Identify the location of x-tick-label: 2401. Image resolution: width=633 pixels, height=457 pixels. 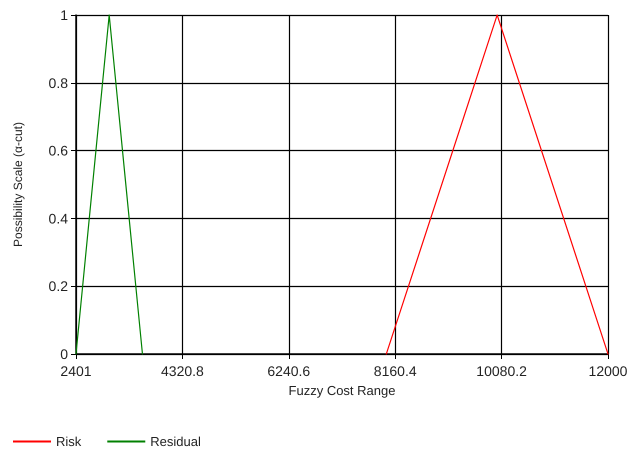
(76, 371).